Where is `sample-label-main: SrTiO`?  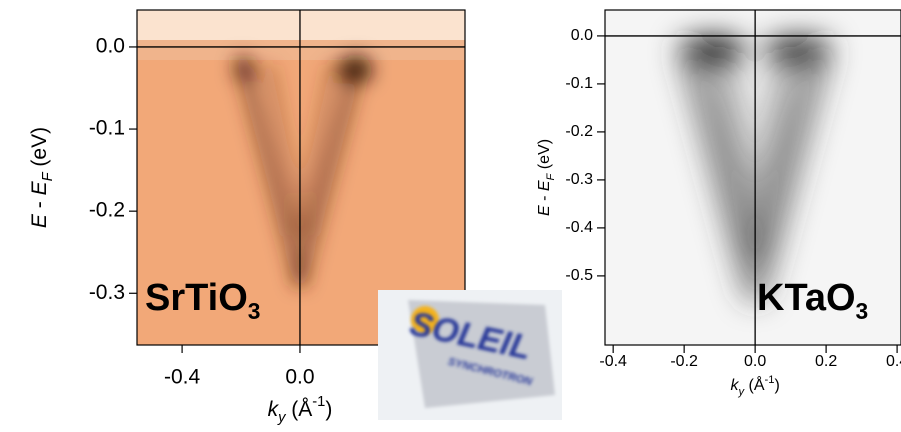
sample-label-main: SrTiO is located at coordinates (196, 298).